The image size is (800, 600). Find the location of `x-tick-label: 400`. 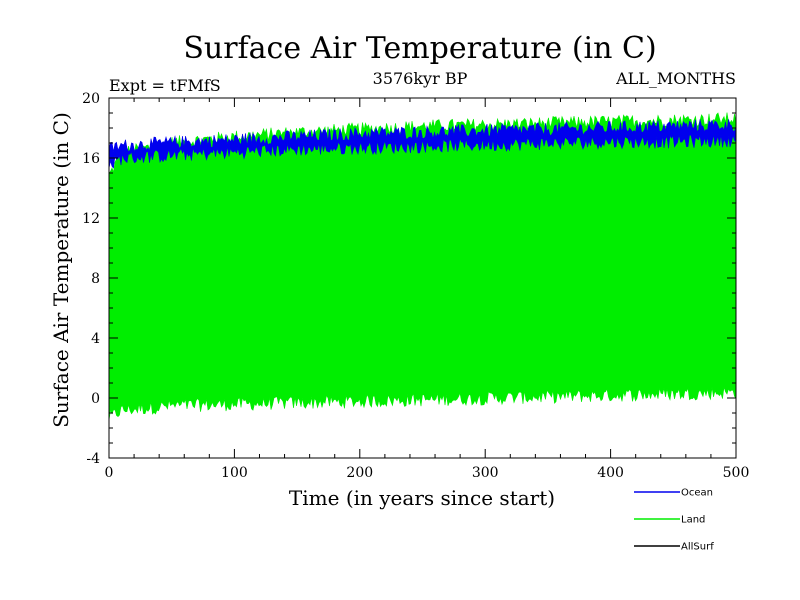

x-tick-label: 400 is located at coordinates (610, 473).